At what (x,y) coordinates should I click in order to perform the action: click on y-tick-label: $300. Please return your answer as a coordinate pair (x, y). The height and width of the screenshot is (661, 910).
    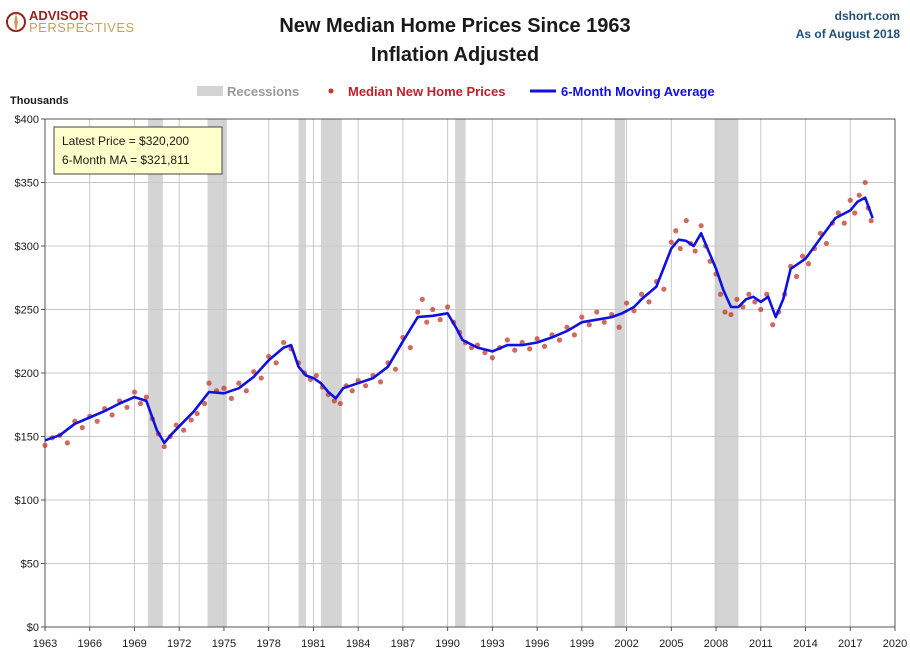
    Looking at the image, I should click on (27, 247).